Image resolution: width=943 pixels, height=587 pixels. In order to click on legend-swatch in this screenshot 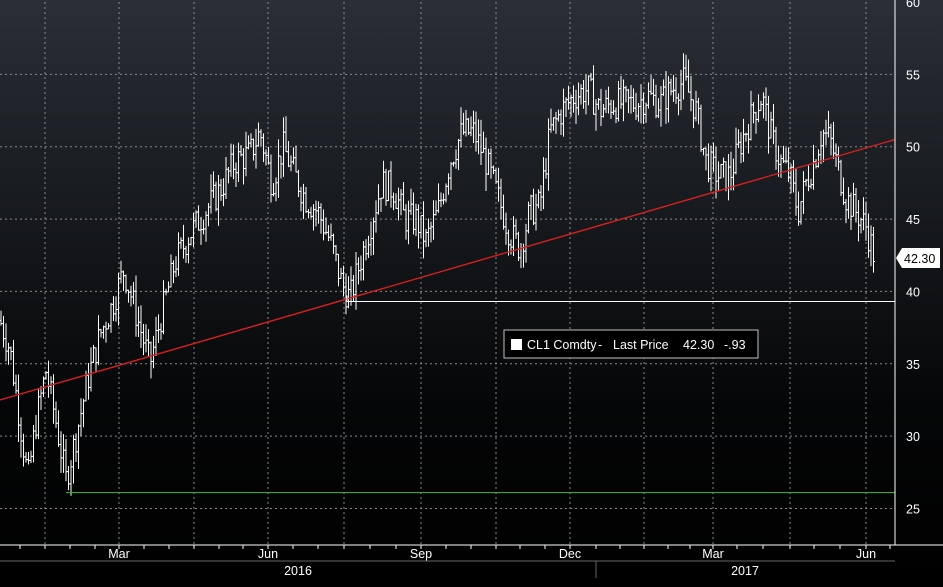, I will do `click(516, 344)`.